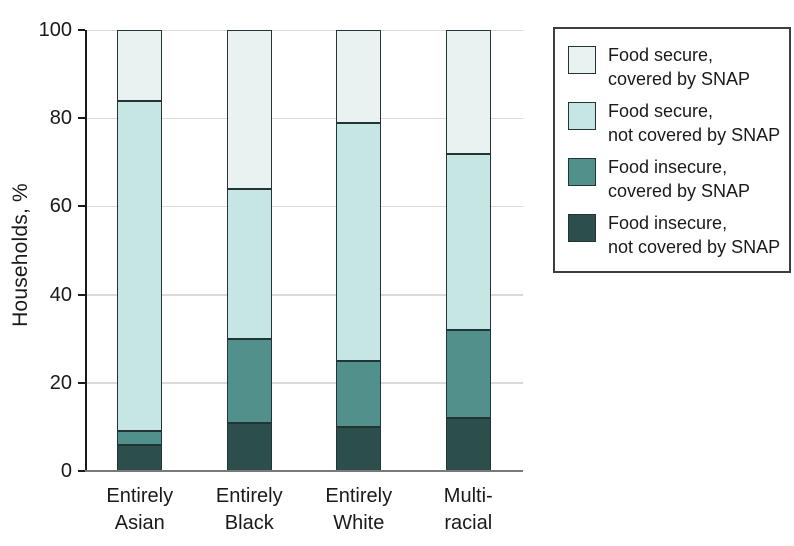  Describe the element at coordinates (582, 60) in the screenshot. I see `legend-swatch-food-secure-covered-by-snap` at that location.